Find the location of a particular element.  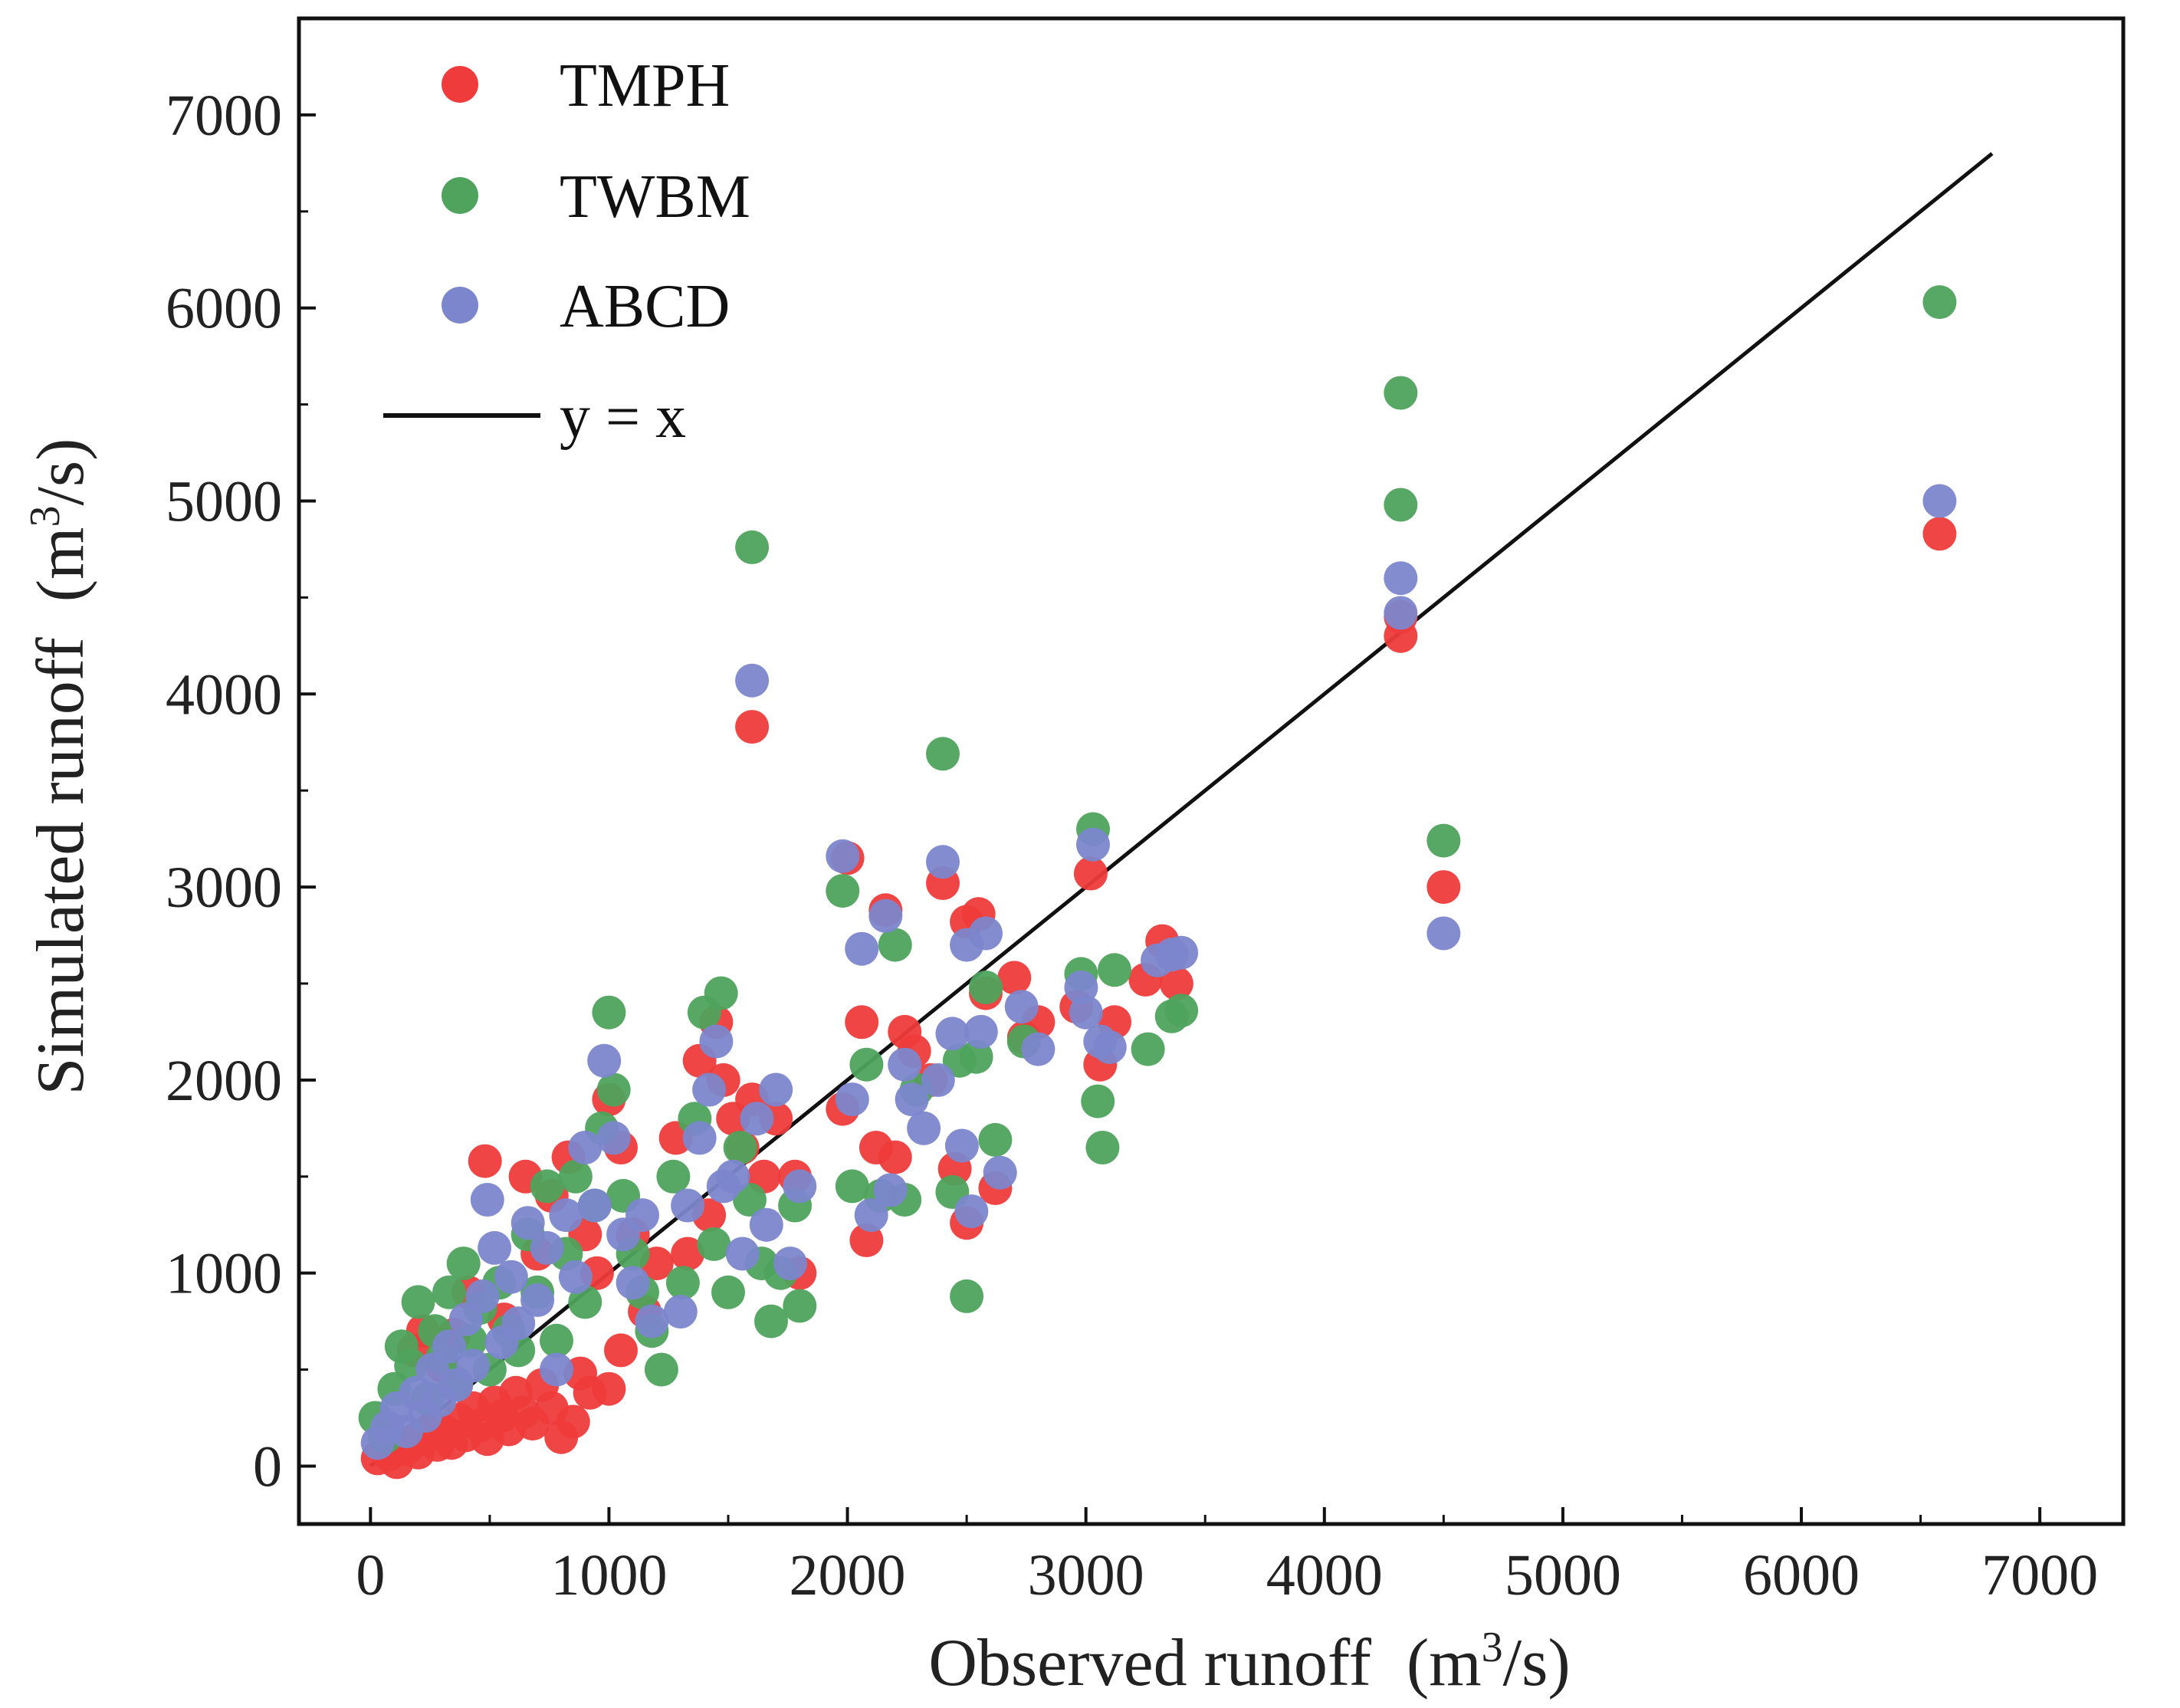

x-tick-label: 0 is located at coordinates (370, 1575).